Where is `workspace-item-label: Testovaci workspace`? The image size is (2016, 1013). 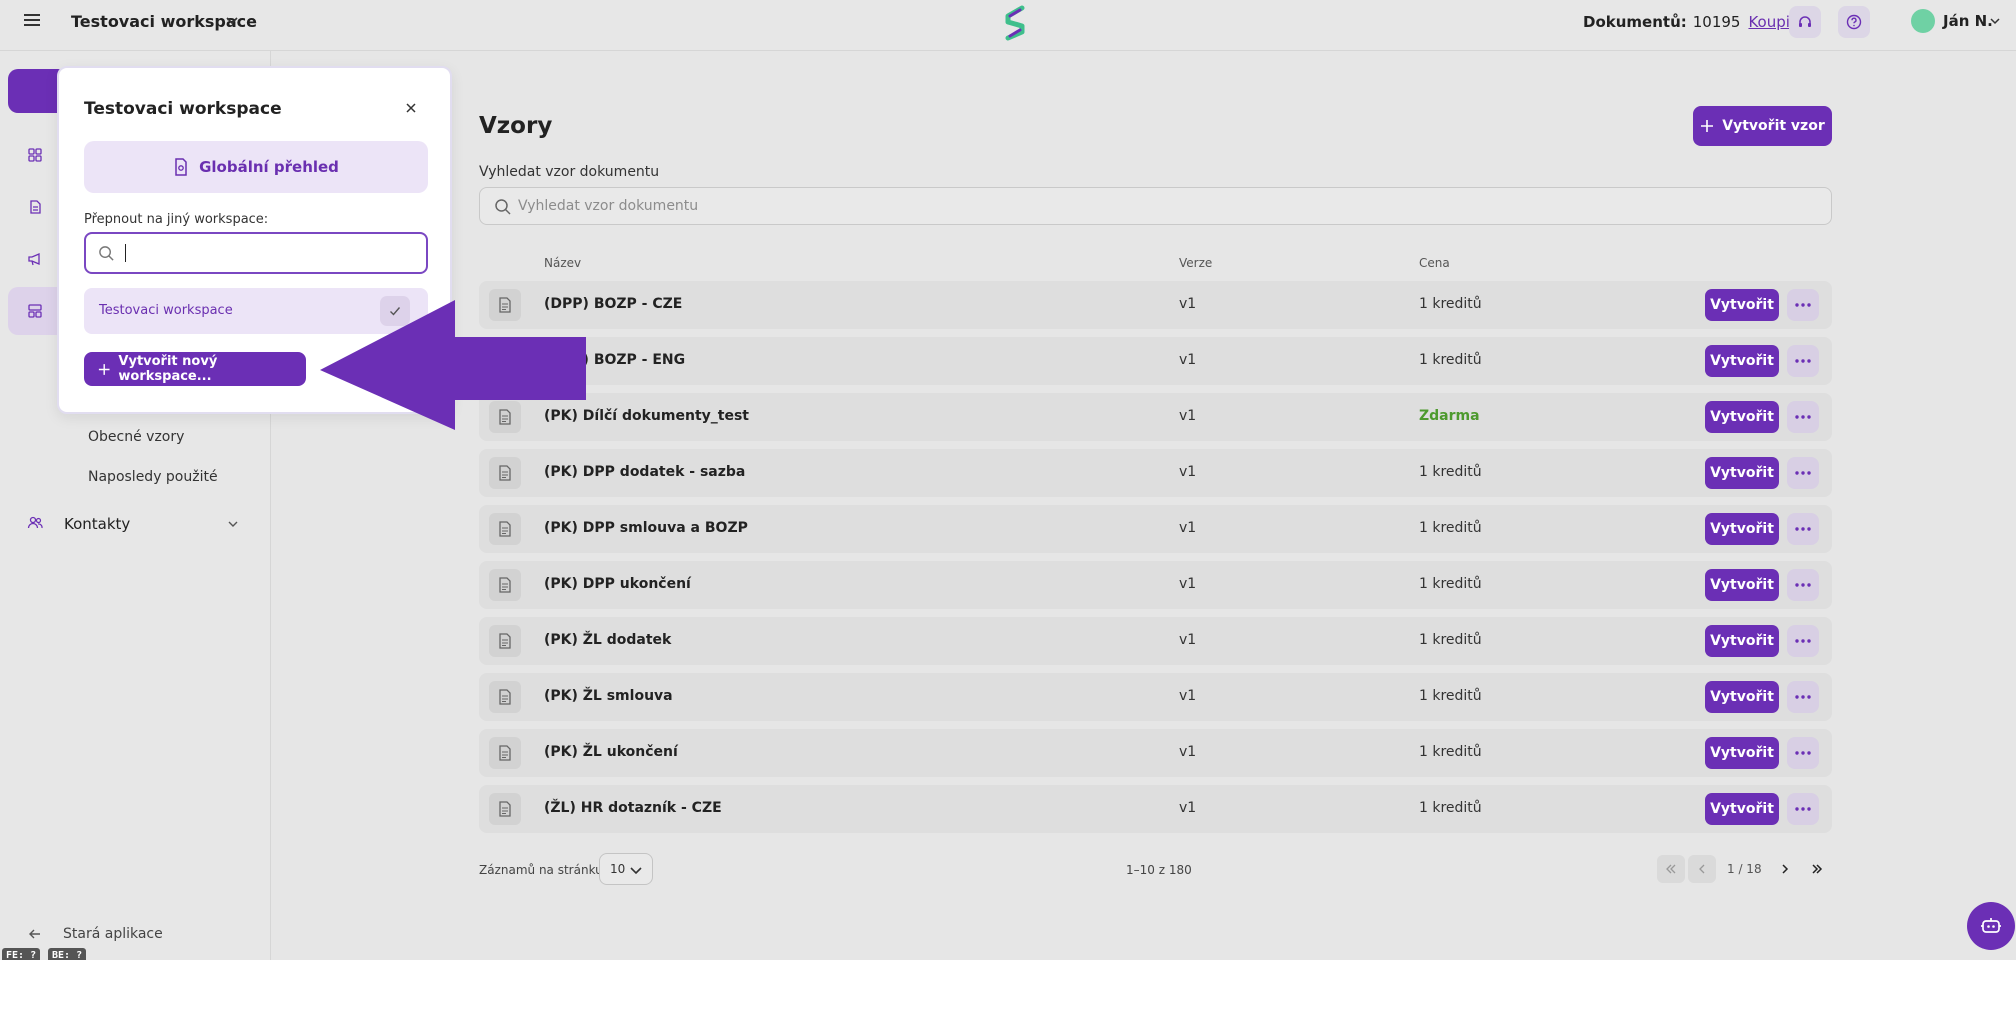
workspace-item-label: Testovaci workspace is located at coordinates (166, 310).